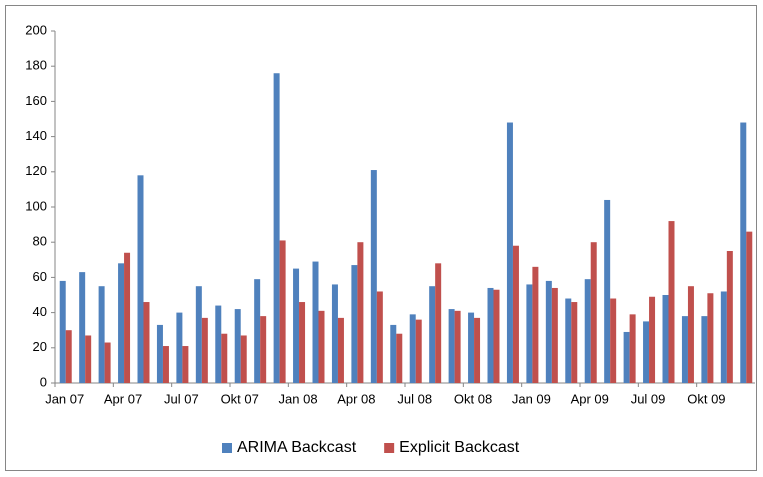  Describe the element at coordinates (531, 398) in the screenshot. I see `x-tick-label: Jan 09` at that location.